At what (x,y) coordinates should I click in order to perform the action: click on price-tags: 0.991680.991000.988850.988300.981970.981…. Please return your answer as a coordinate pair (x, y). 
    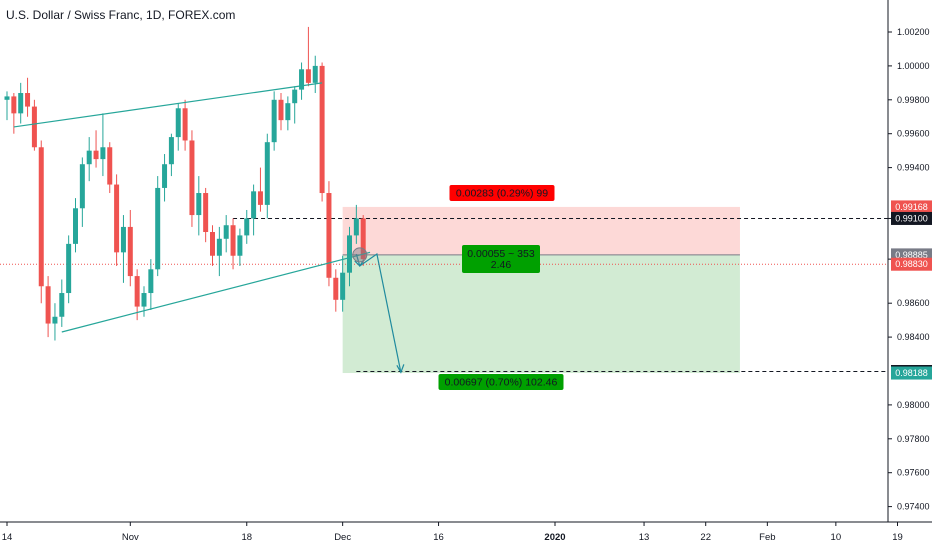
    Looking at the image, I should click on (911, 290).